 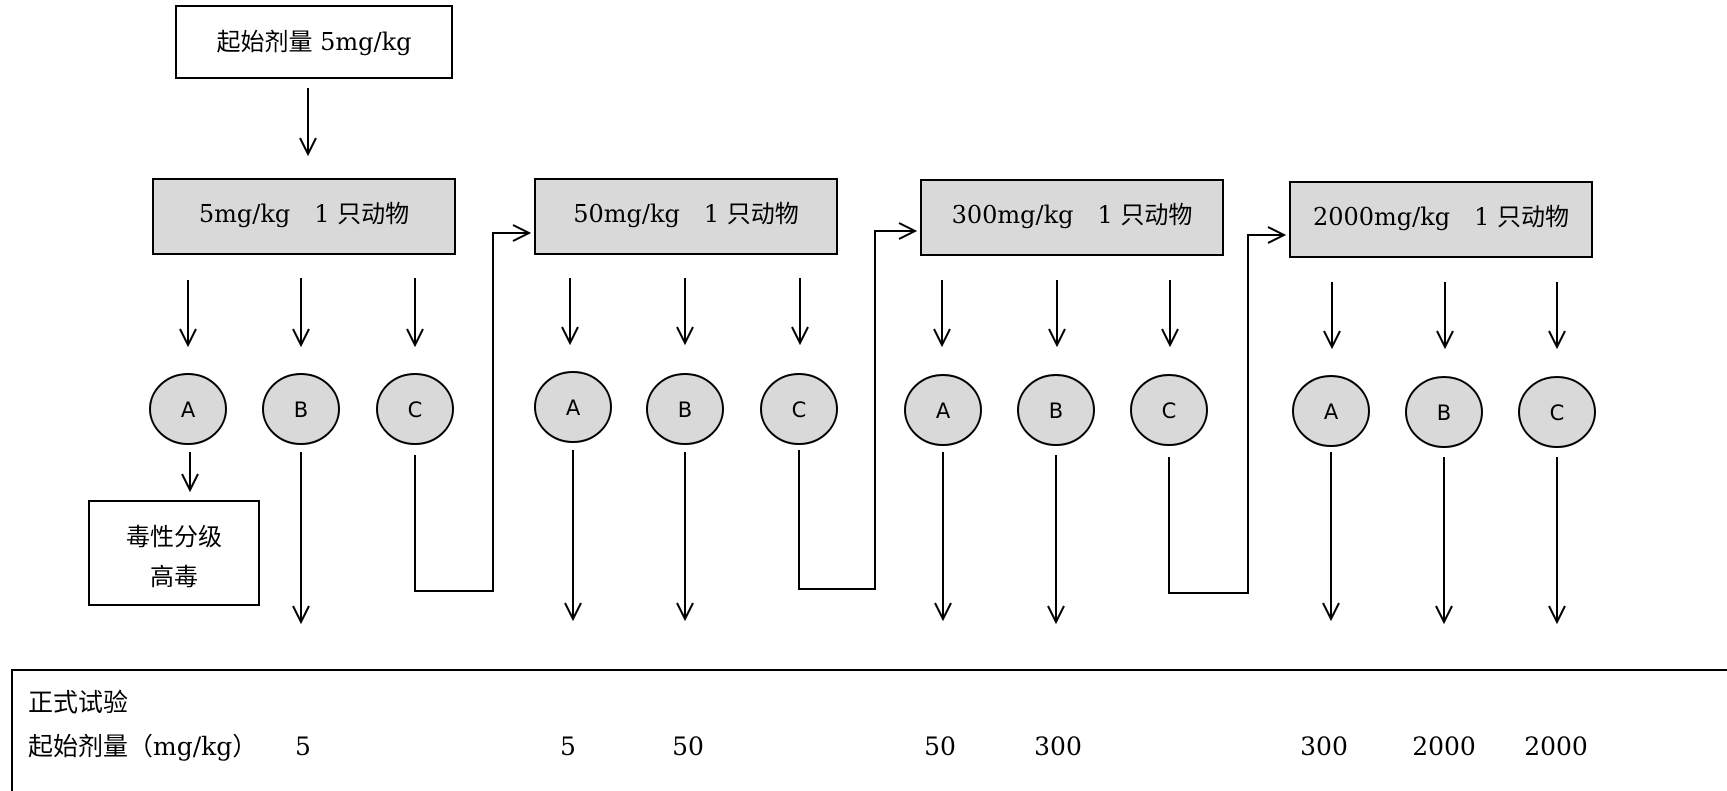 What do you see at coordinates (1441, 217) in the screenshot?
I see `dose-box-2000-label: 2000mg/kg 1 只动物` at bounding box center [1441, 217].